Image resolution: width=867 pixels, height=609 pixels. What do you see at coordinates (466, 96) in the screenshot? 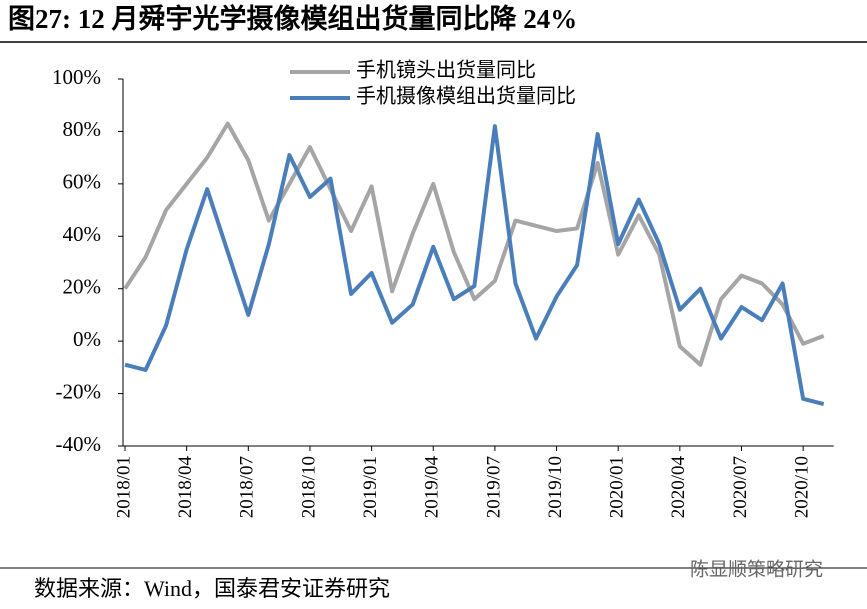
I see `legend-label: 手机摄像模组出货量同比` at bounding box center [466, 96].